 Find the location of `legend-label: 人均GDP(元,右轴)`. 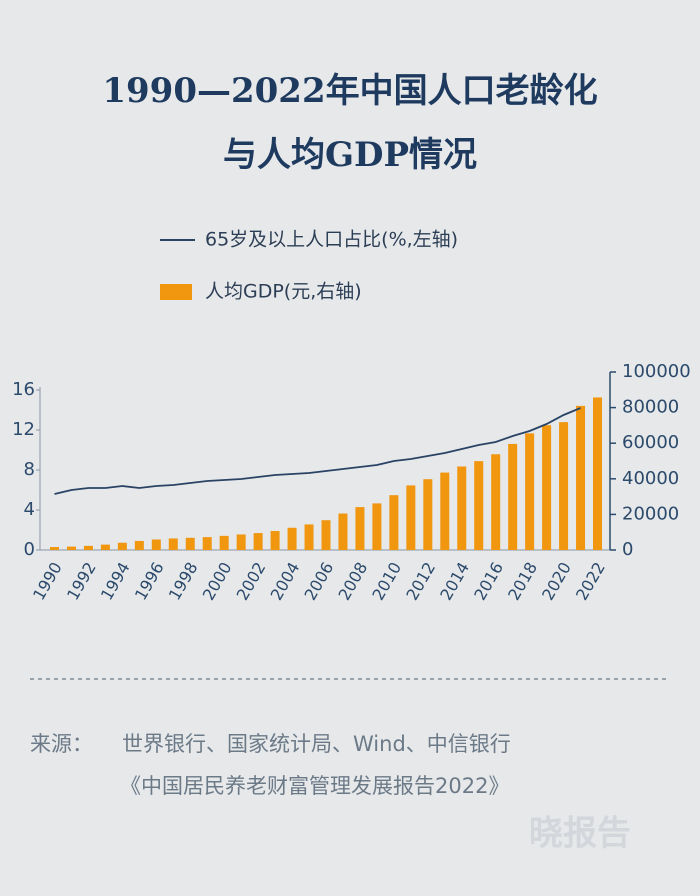

legend-label: 人均GDP(元,右轴) is located at coordinates (283, 292).